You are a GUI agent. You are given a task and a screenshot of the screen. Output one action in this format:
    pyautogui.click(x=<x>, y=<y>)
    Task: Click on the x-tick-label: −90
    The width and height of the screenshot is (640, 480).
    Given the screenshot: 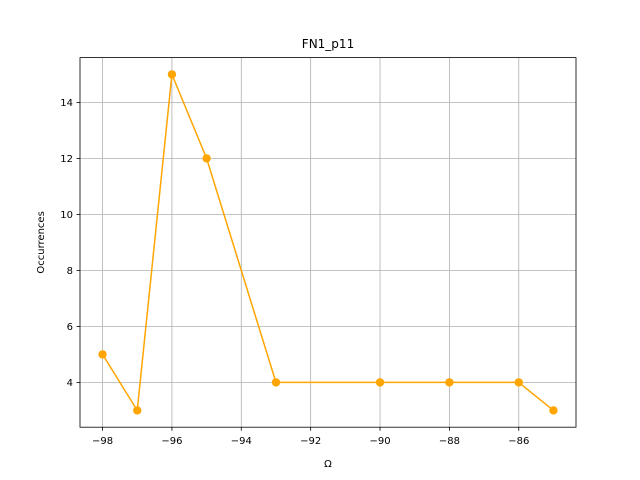 What is the action you would take?
    pyautogui.click(x=379, y=441)
    